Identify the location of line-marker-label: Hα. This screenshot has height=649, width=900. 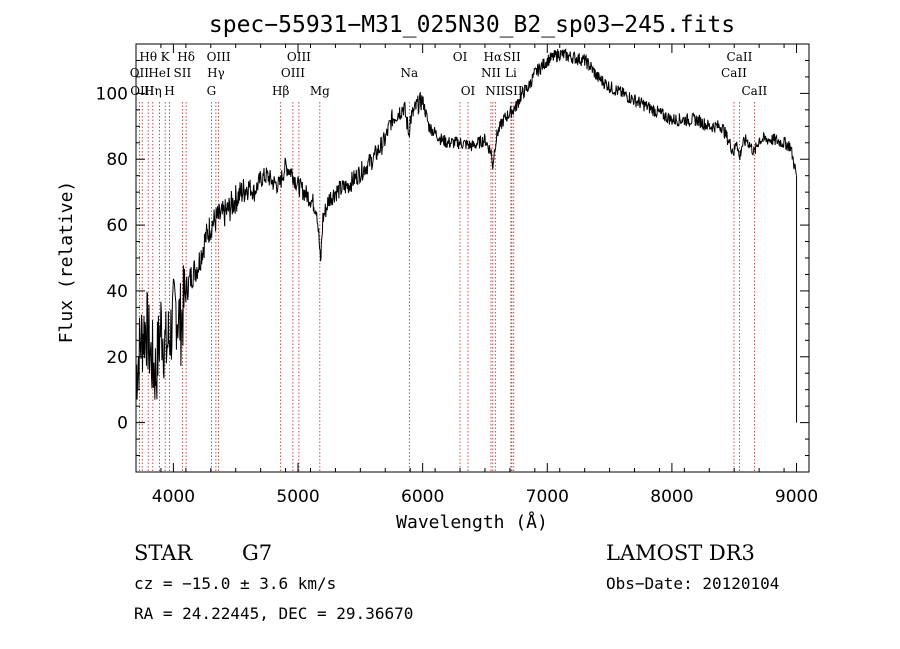
(493, 57).